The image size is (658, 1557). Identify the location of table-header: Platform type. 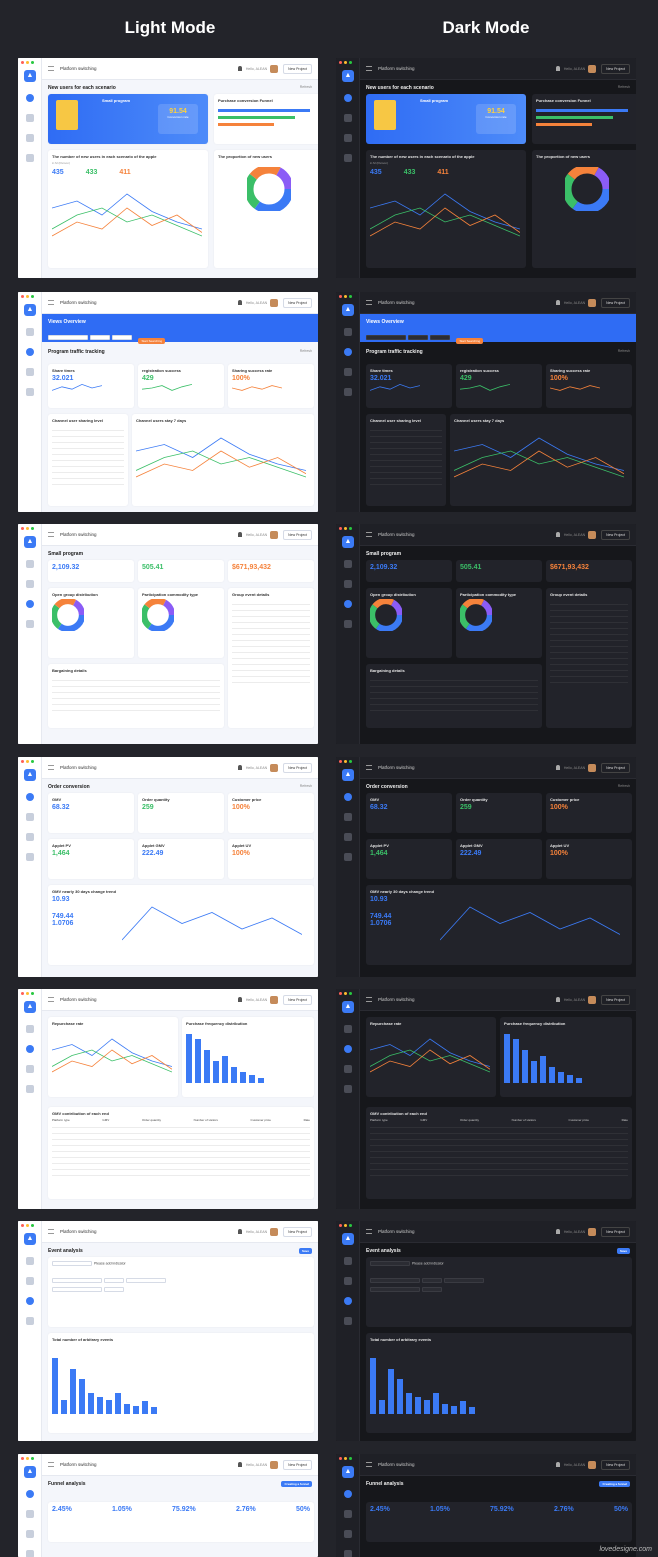
(61, 1120).